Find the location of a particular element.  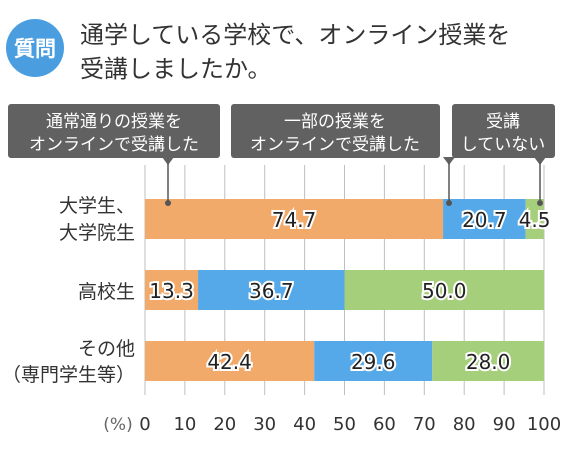

question-badge is located at coordinates (35, 48).